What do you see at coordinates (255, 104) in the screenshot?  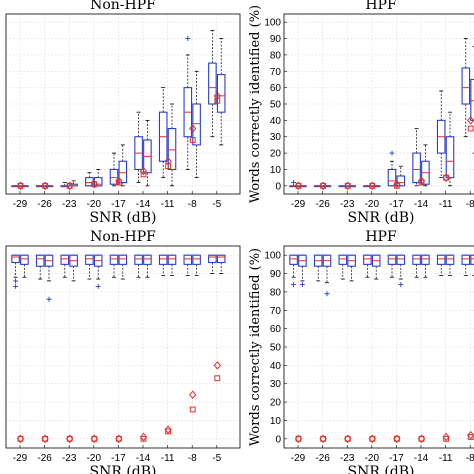 I see `y-axis-label: Words correctly identified (%)` at bounding box center [255, 104].